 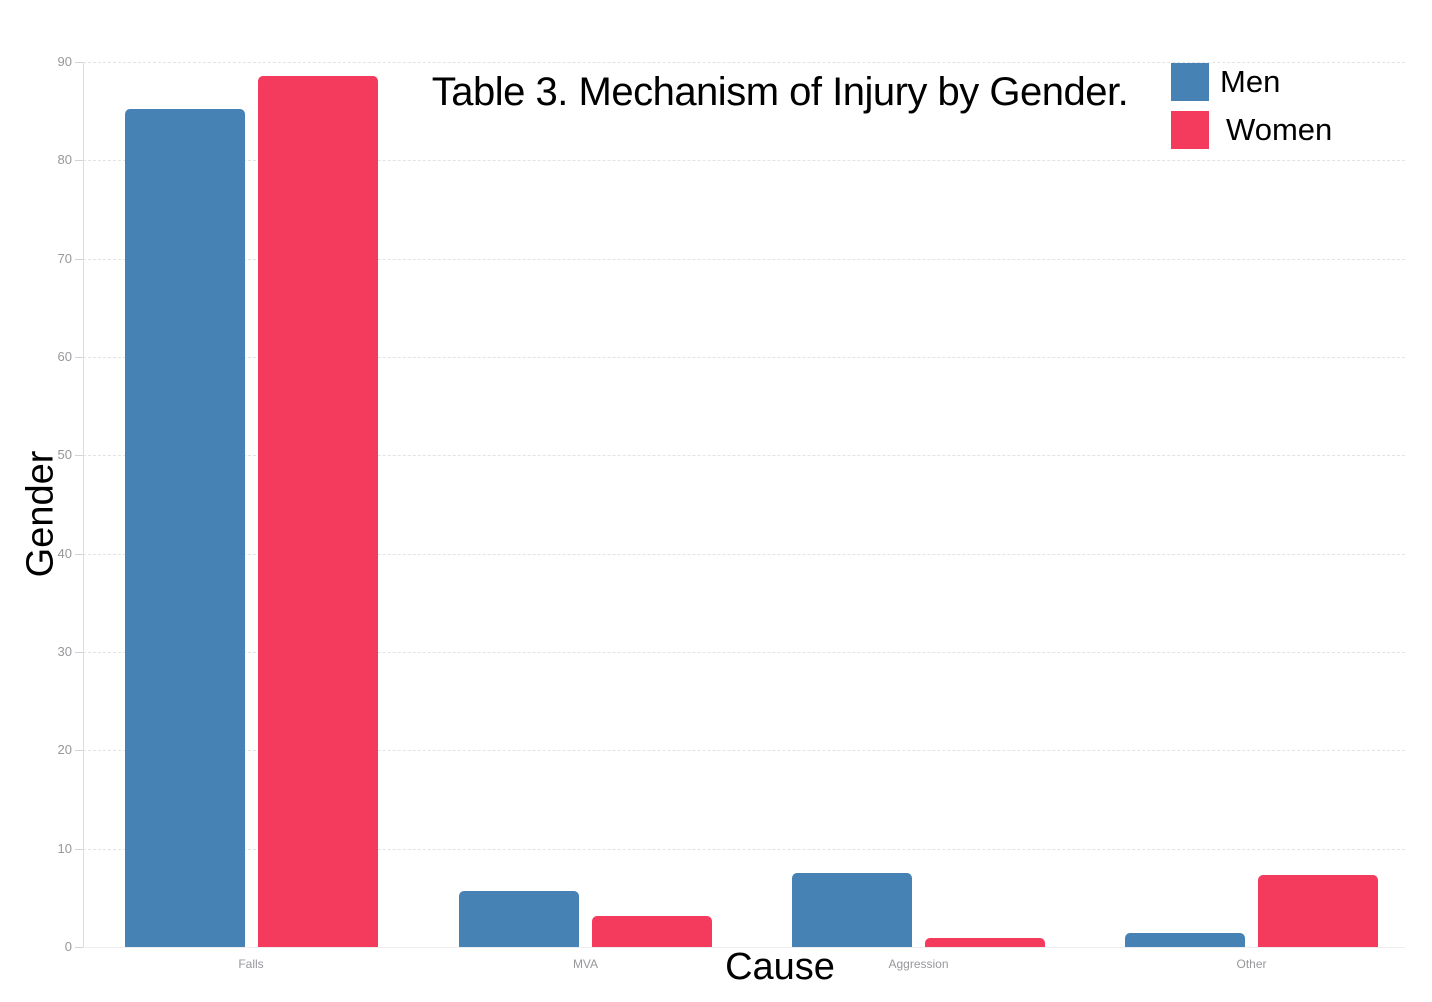 What do you see at coordinates (184, 528) in the screenshot?
I see `bar-men-falls` at bounding box center [184, 528].